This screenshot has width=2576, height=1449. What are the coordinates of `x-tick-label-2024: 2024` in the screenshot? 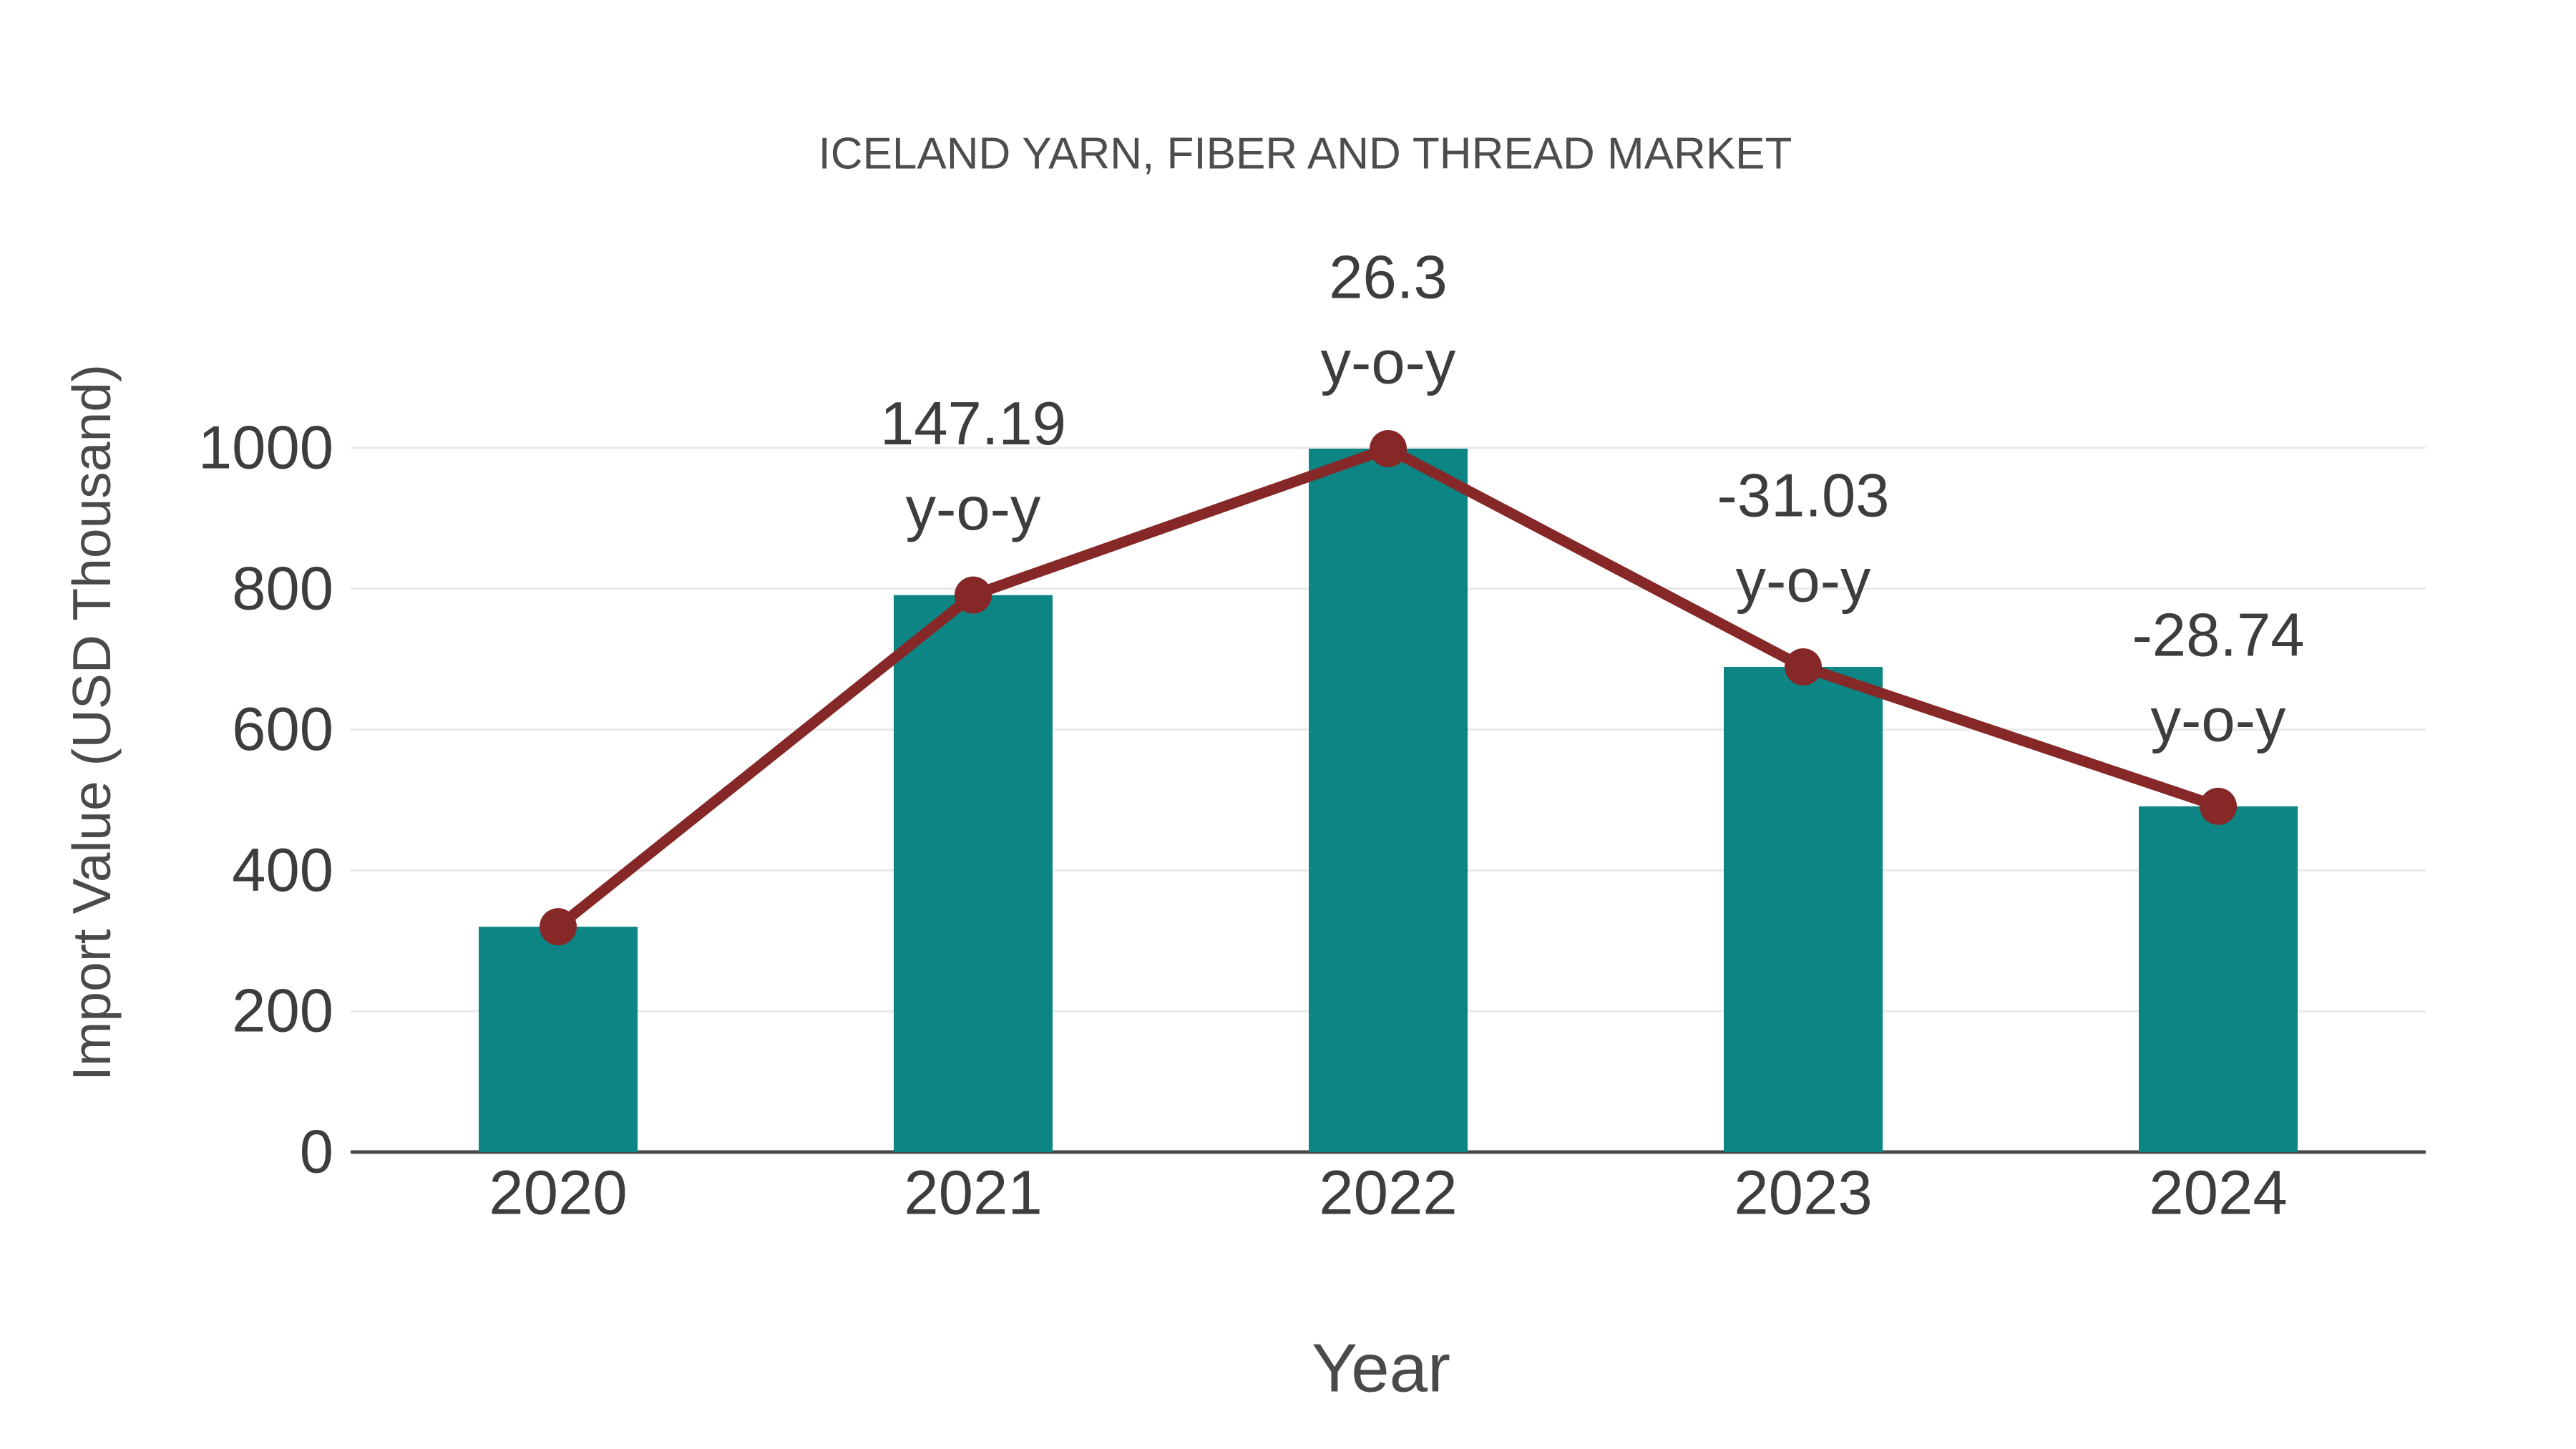 It's located at (2218, 1193).